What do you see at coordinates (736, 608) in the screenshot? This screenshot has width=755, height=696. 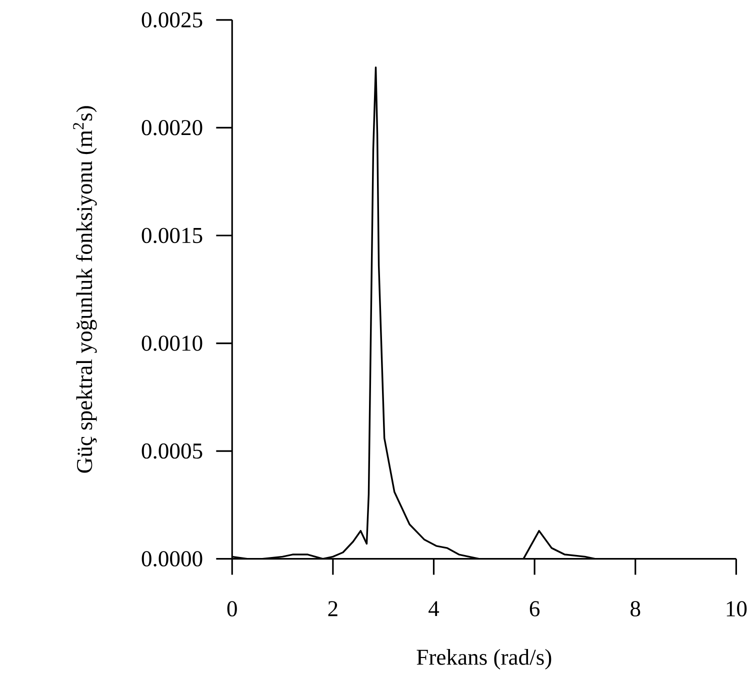 I see `x-tick-label: 10` at bounding box center [736, 608].